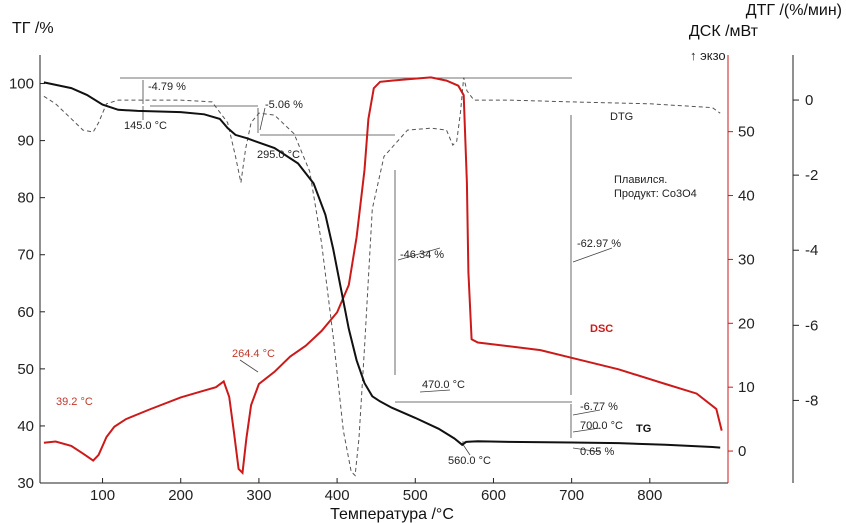 This screenshot has height=523, width=846. Describe the element at coordinates (258, 495) in the screenshot. I see `x-tick-label: 300` at that location.